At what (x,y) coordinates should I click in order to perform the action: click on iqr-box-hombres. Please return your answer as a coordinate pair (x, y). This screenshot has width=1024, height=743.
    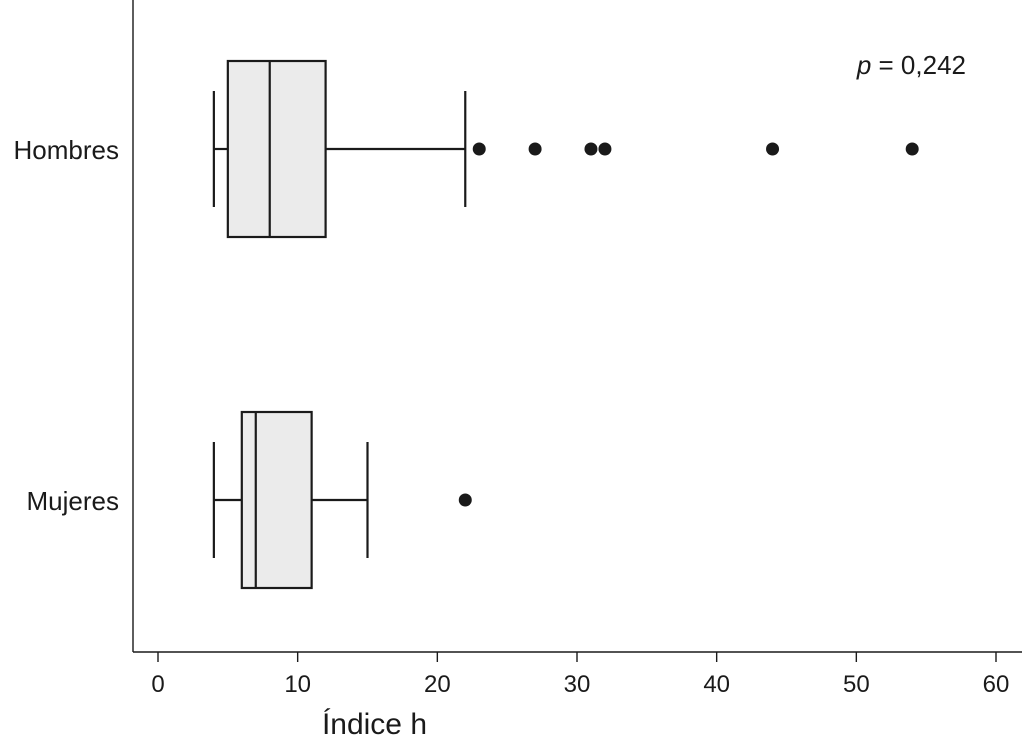
    Looking at the image, I should click on (276, 149).